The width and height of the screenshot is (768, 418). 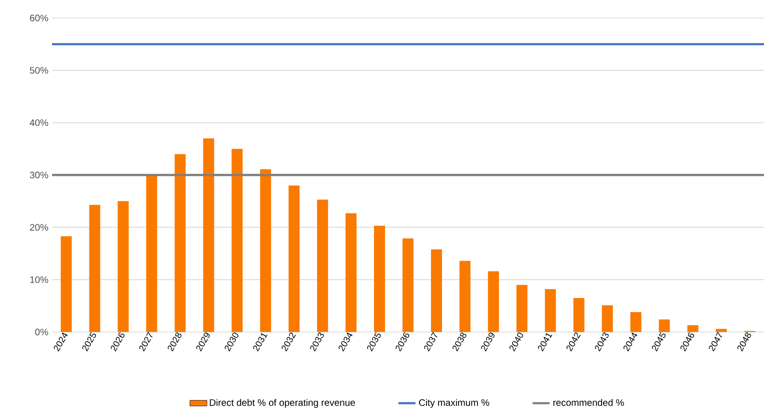 I want to click on y-tick-label: 20%, so click(x=39, y=227).